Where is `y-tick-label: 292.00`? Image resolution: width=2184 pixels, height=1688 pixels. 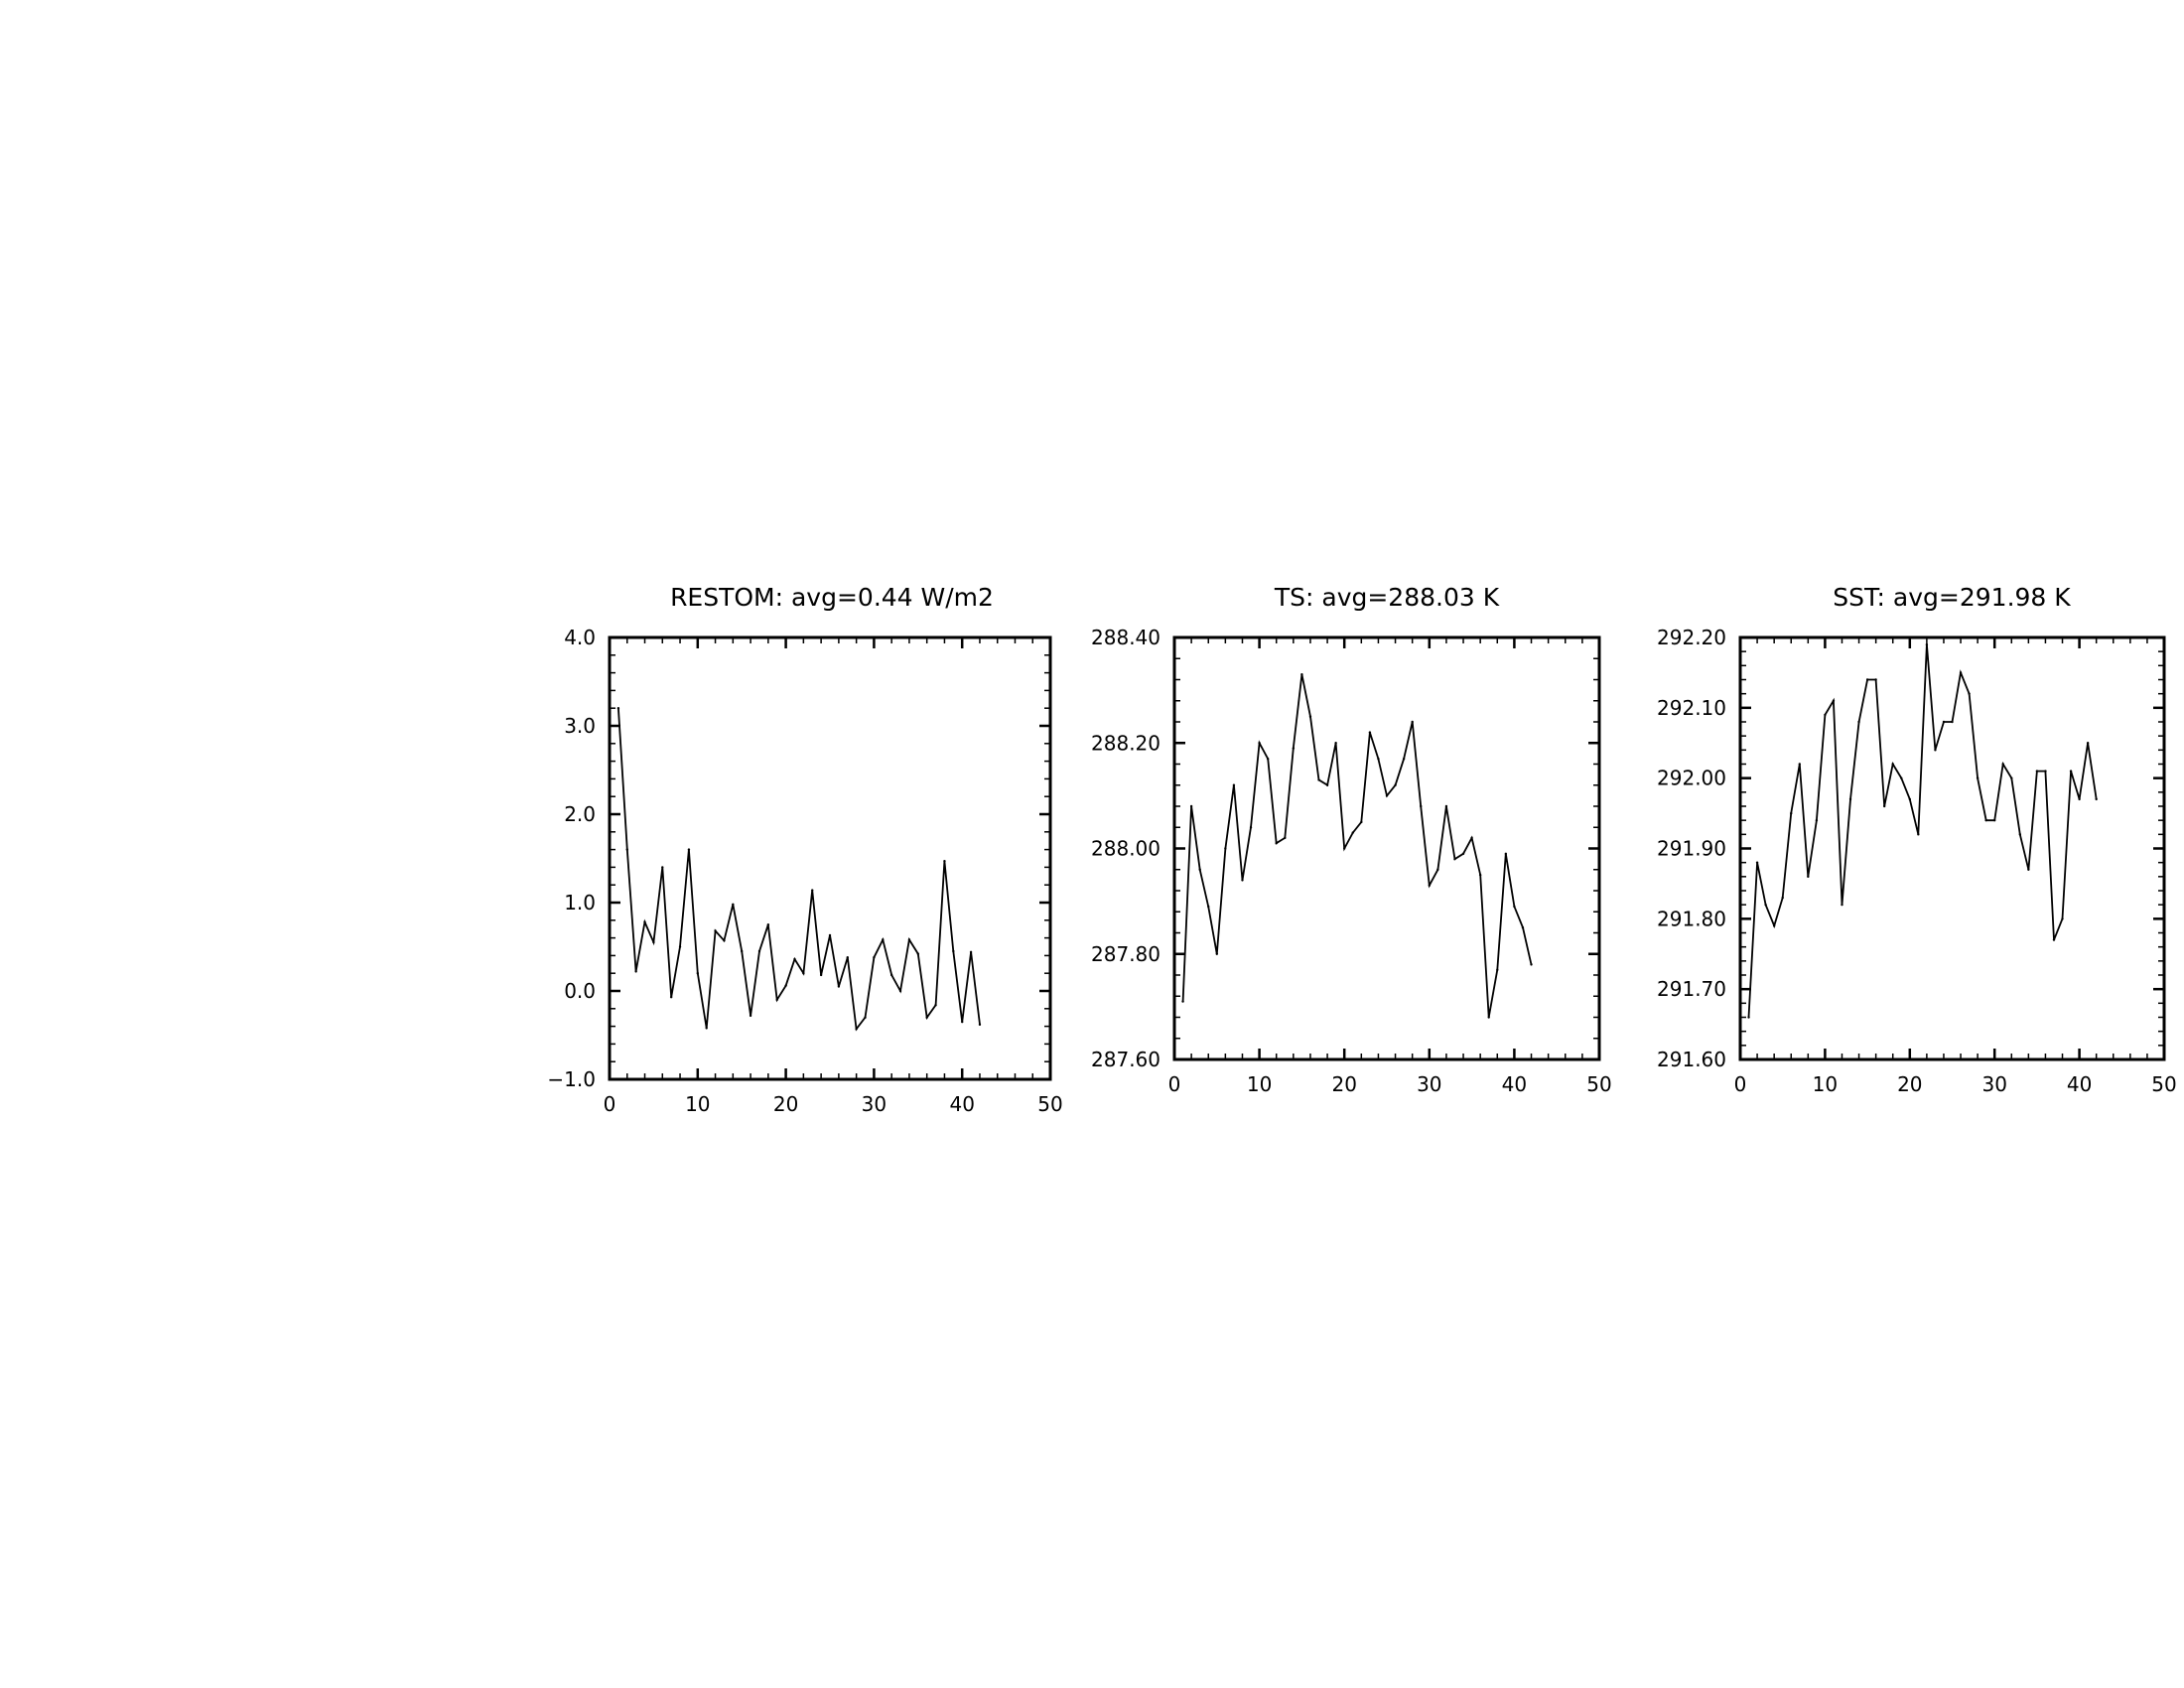
y-tick-label: 292.00 is located at coordinates (1691, 778).